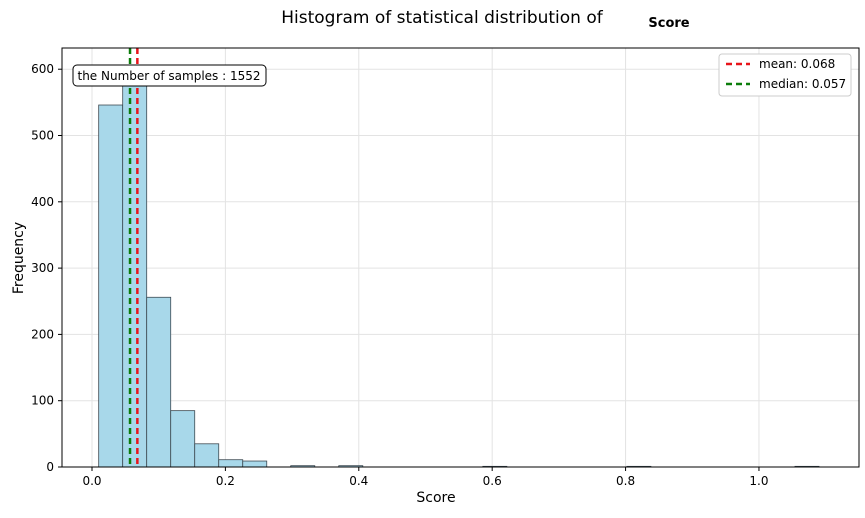 This screenshot has height=518, width=865. Describe the element at coordinates (42, 401) in the screenshot. I see `y-tick-label: 100` at that location.